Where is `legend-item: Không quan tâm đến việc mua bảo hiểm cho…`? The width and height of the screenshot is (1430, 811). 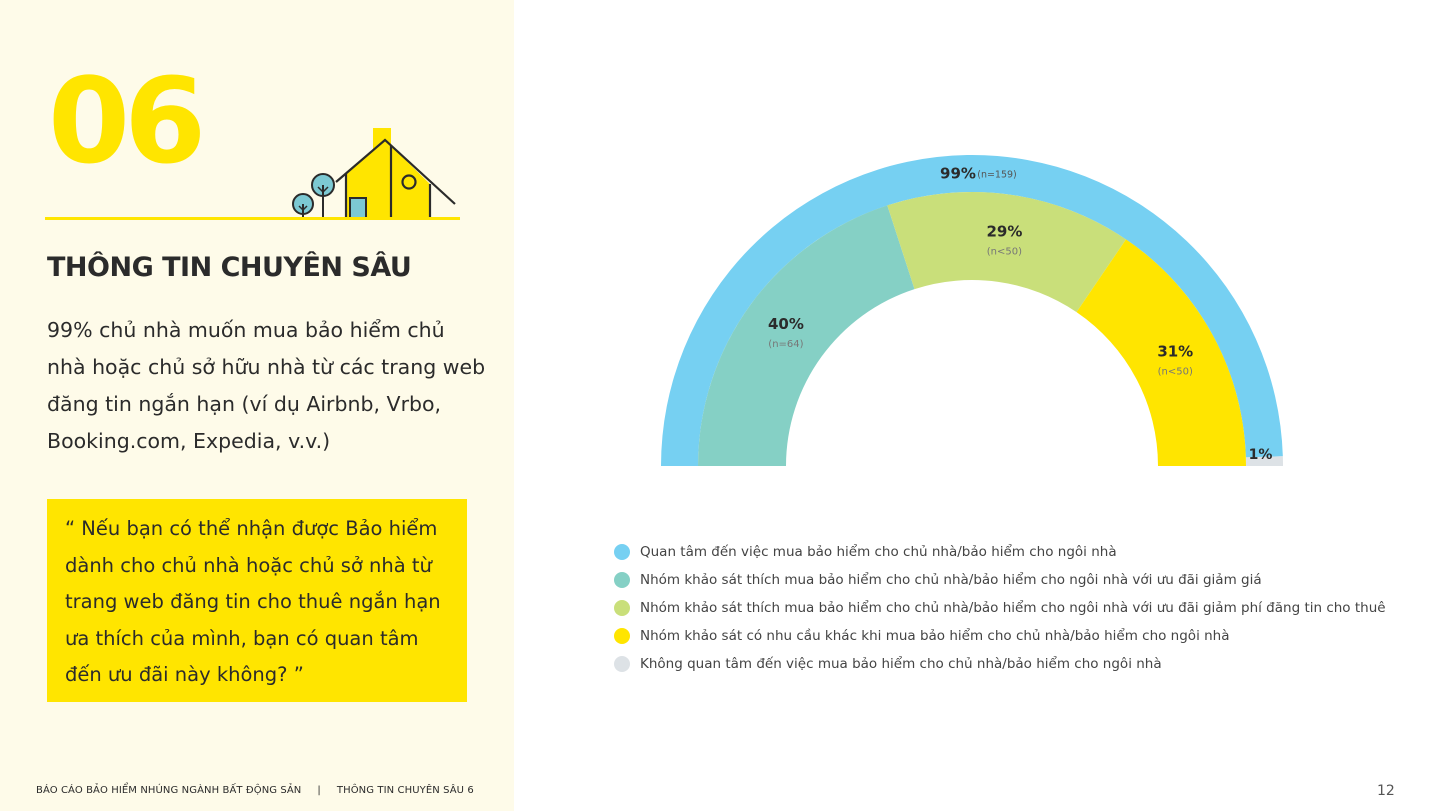
legend-item: Không quan tâm đến việc mua bảo hiểm cho… is located at coordinates (1000, 664).